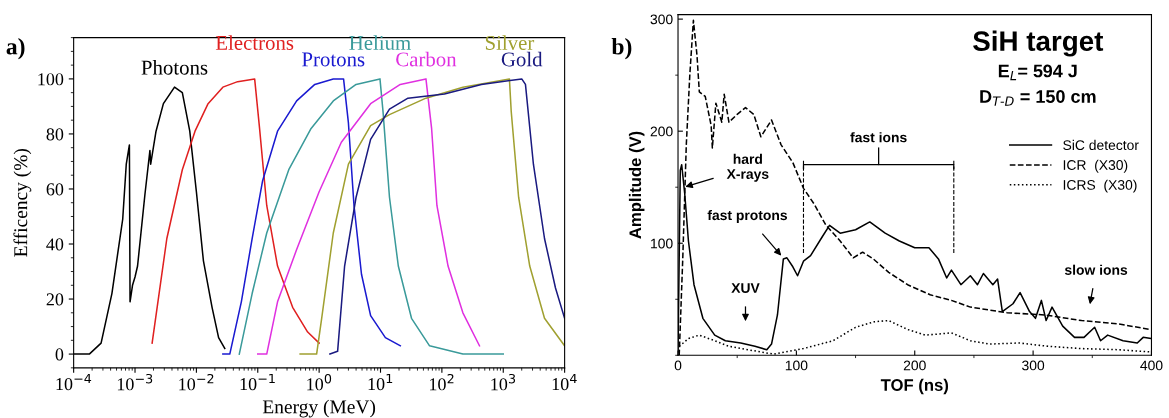 The image size is (1169, 418). What do you see at coordinates (257, 382) in the screenshot?
I see `x-tick-label: 10$^{−1}$` at bounding box center [257, 382].